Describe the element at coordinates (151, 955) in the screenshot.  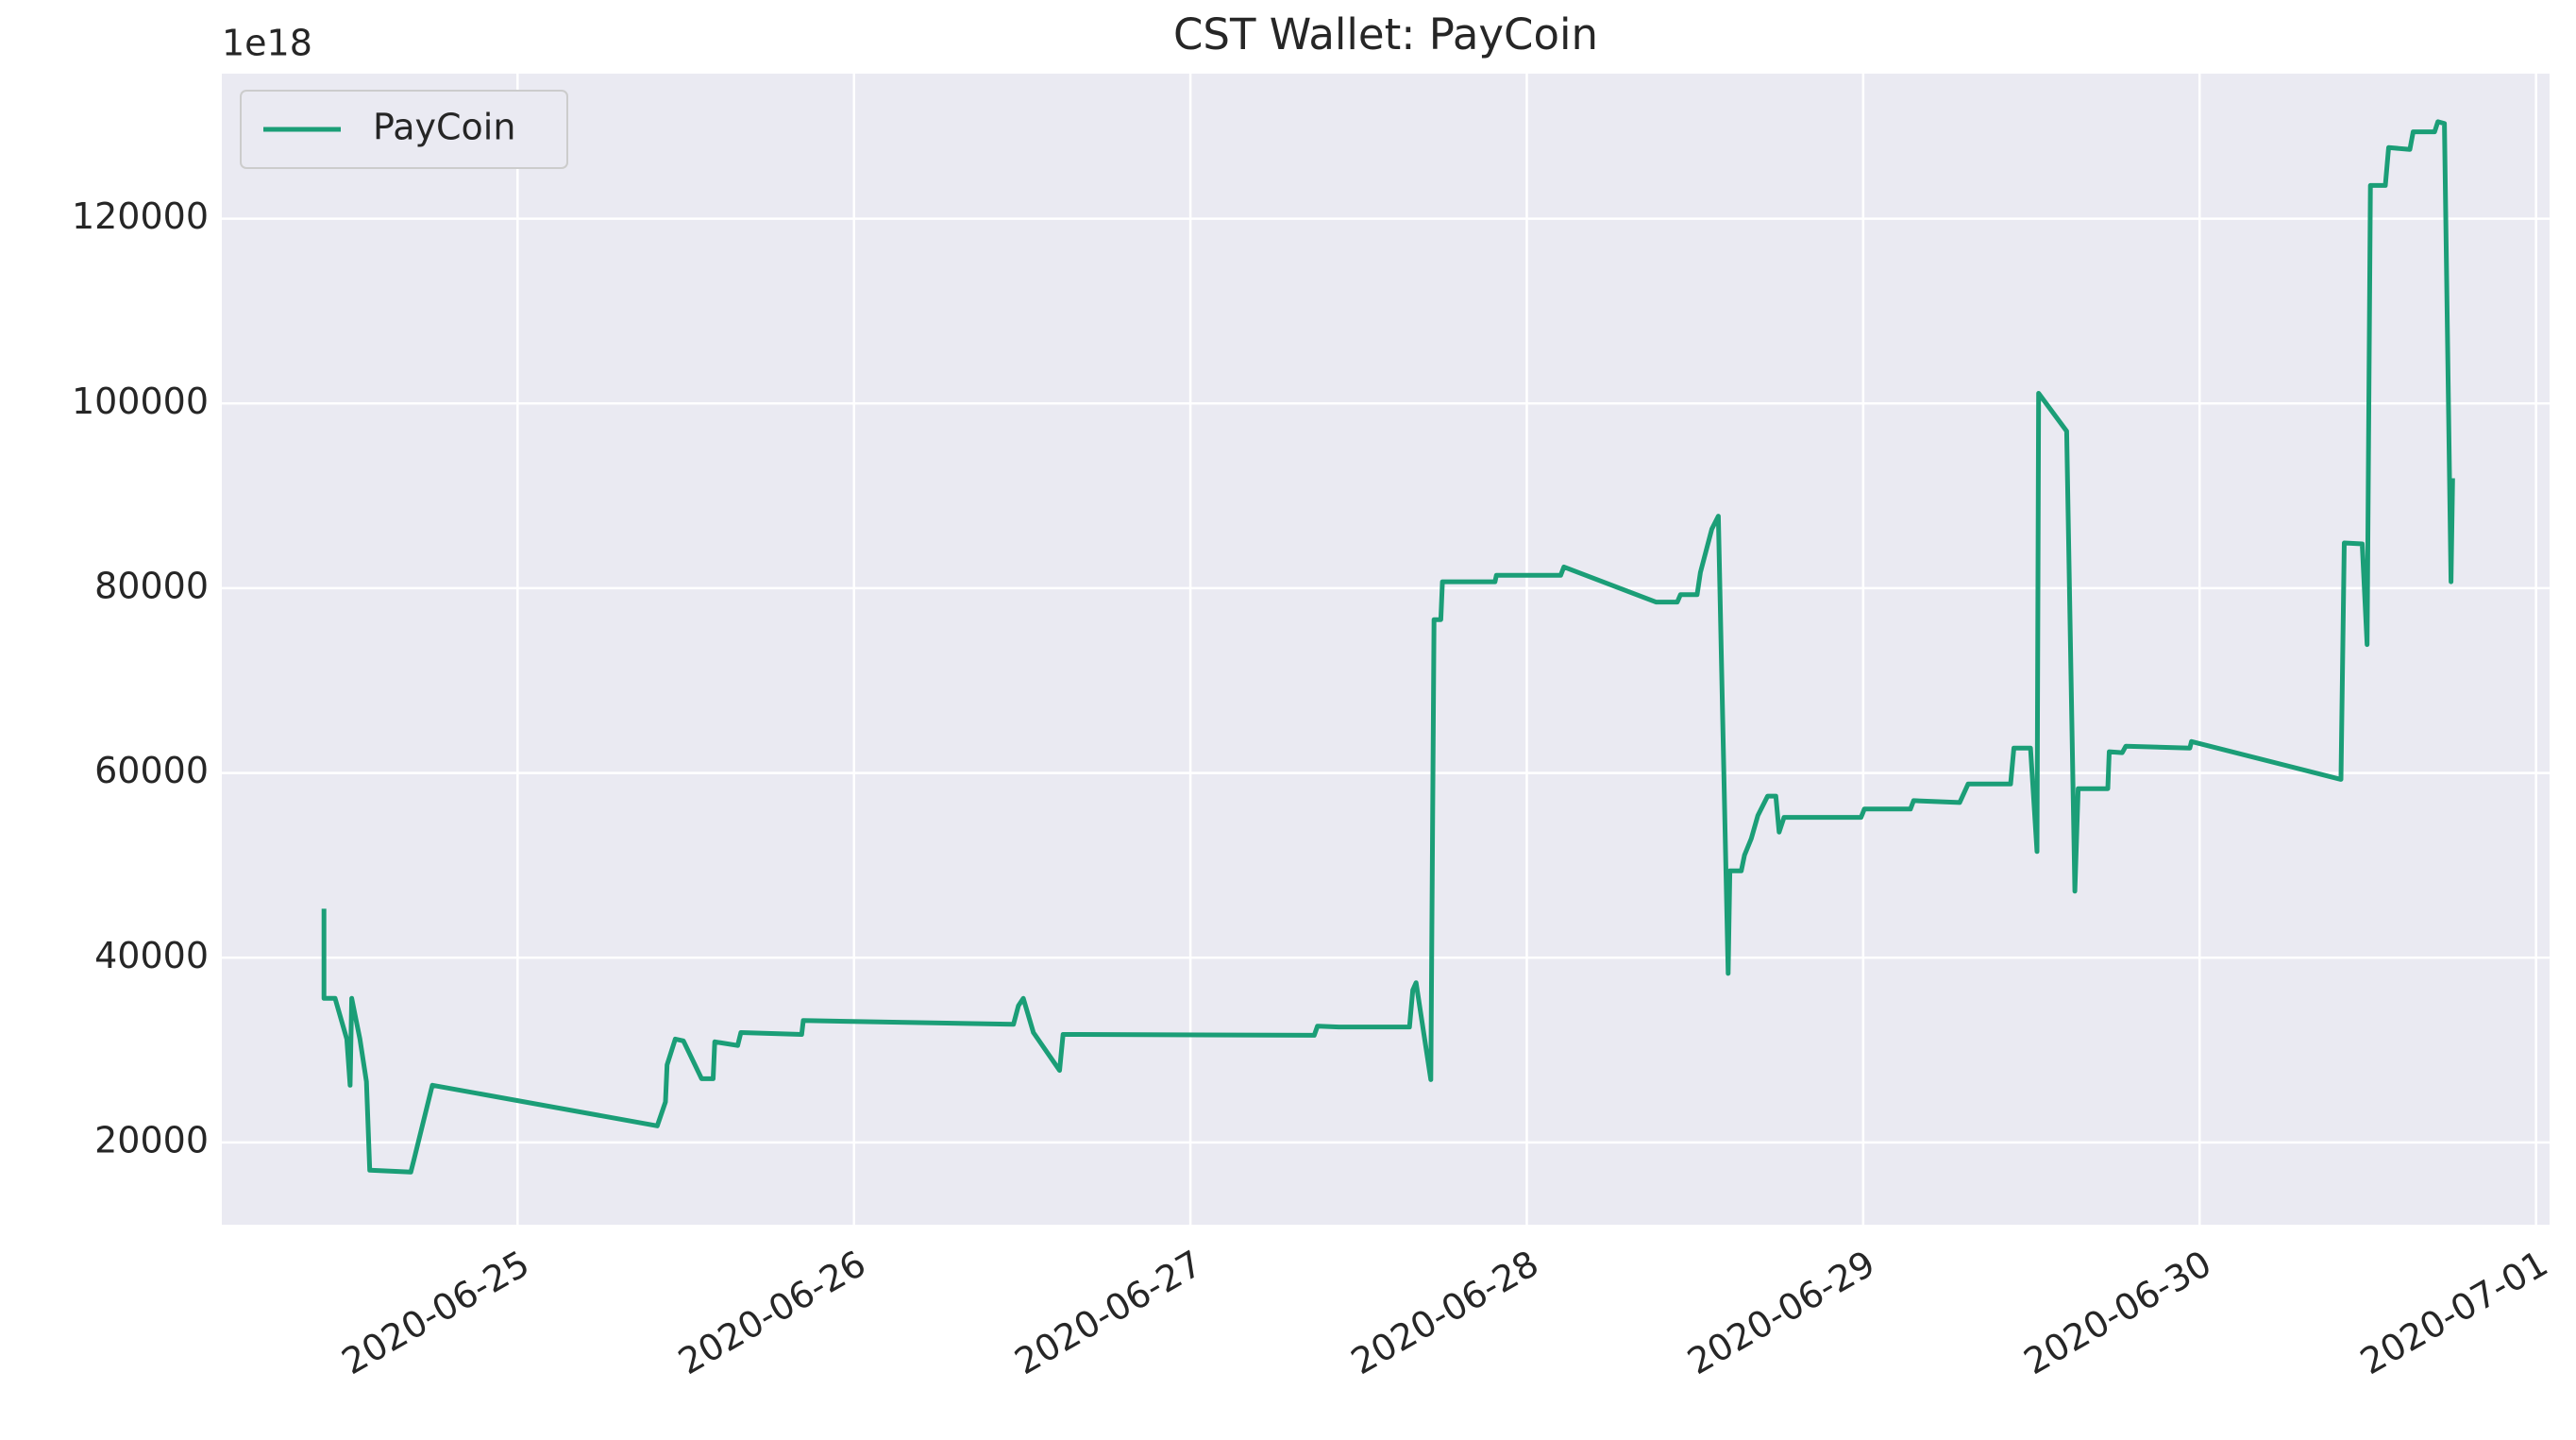
I see `y-tick-label: 40000` at that location.